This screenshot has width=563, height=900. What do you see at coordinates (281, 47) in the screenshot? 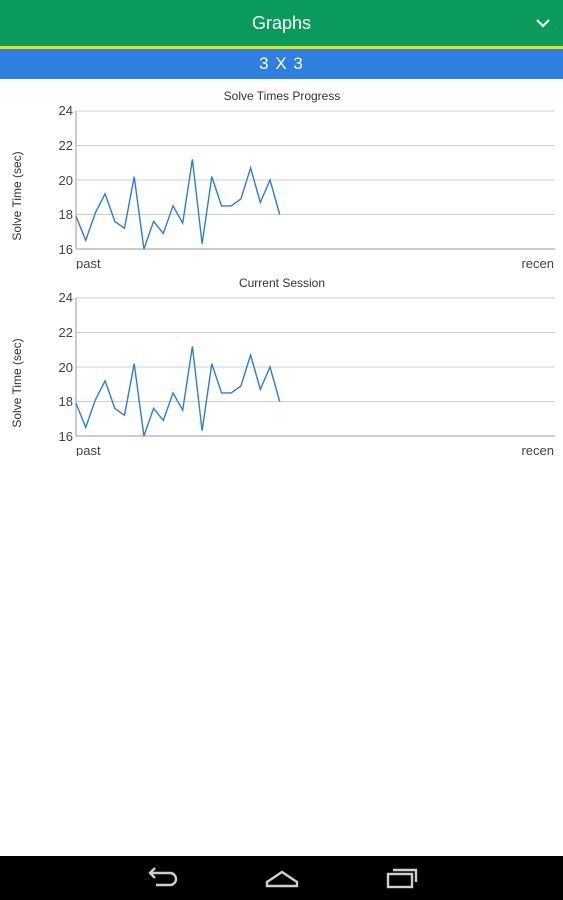
I see `accent-divider` at bounding box center [281, 47].